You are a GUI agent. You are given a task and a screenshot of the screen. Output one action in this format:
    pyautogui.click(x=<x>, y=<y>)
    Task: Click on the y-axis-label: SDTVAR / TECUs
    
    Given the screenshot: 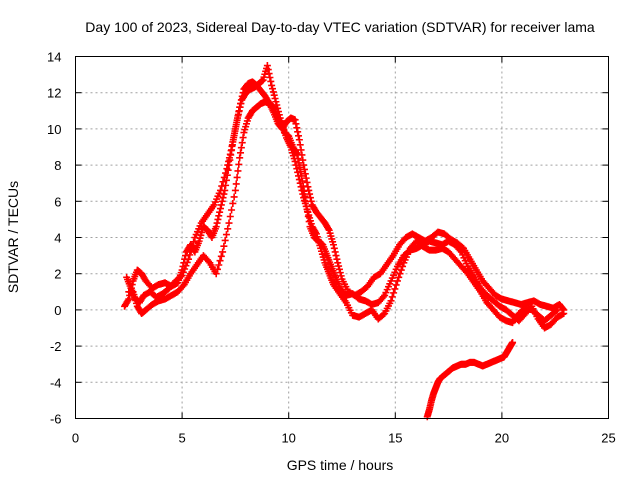 What is the action you would take?
    pyautogui.click(x=13, y=237)
    